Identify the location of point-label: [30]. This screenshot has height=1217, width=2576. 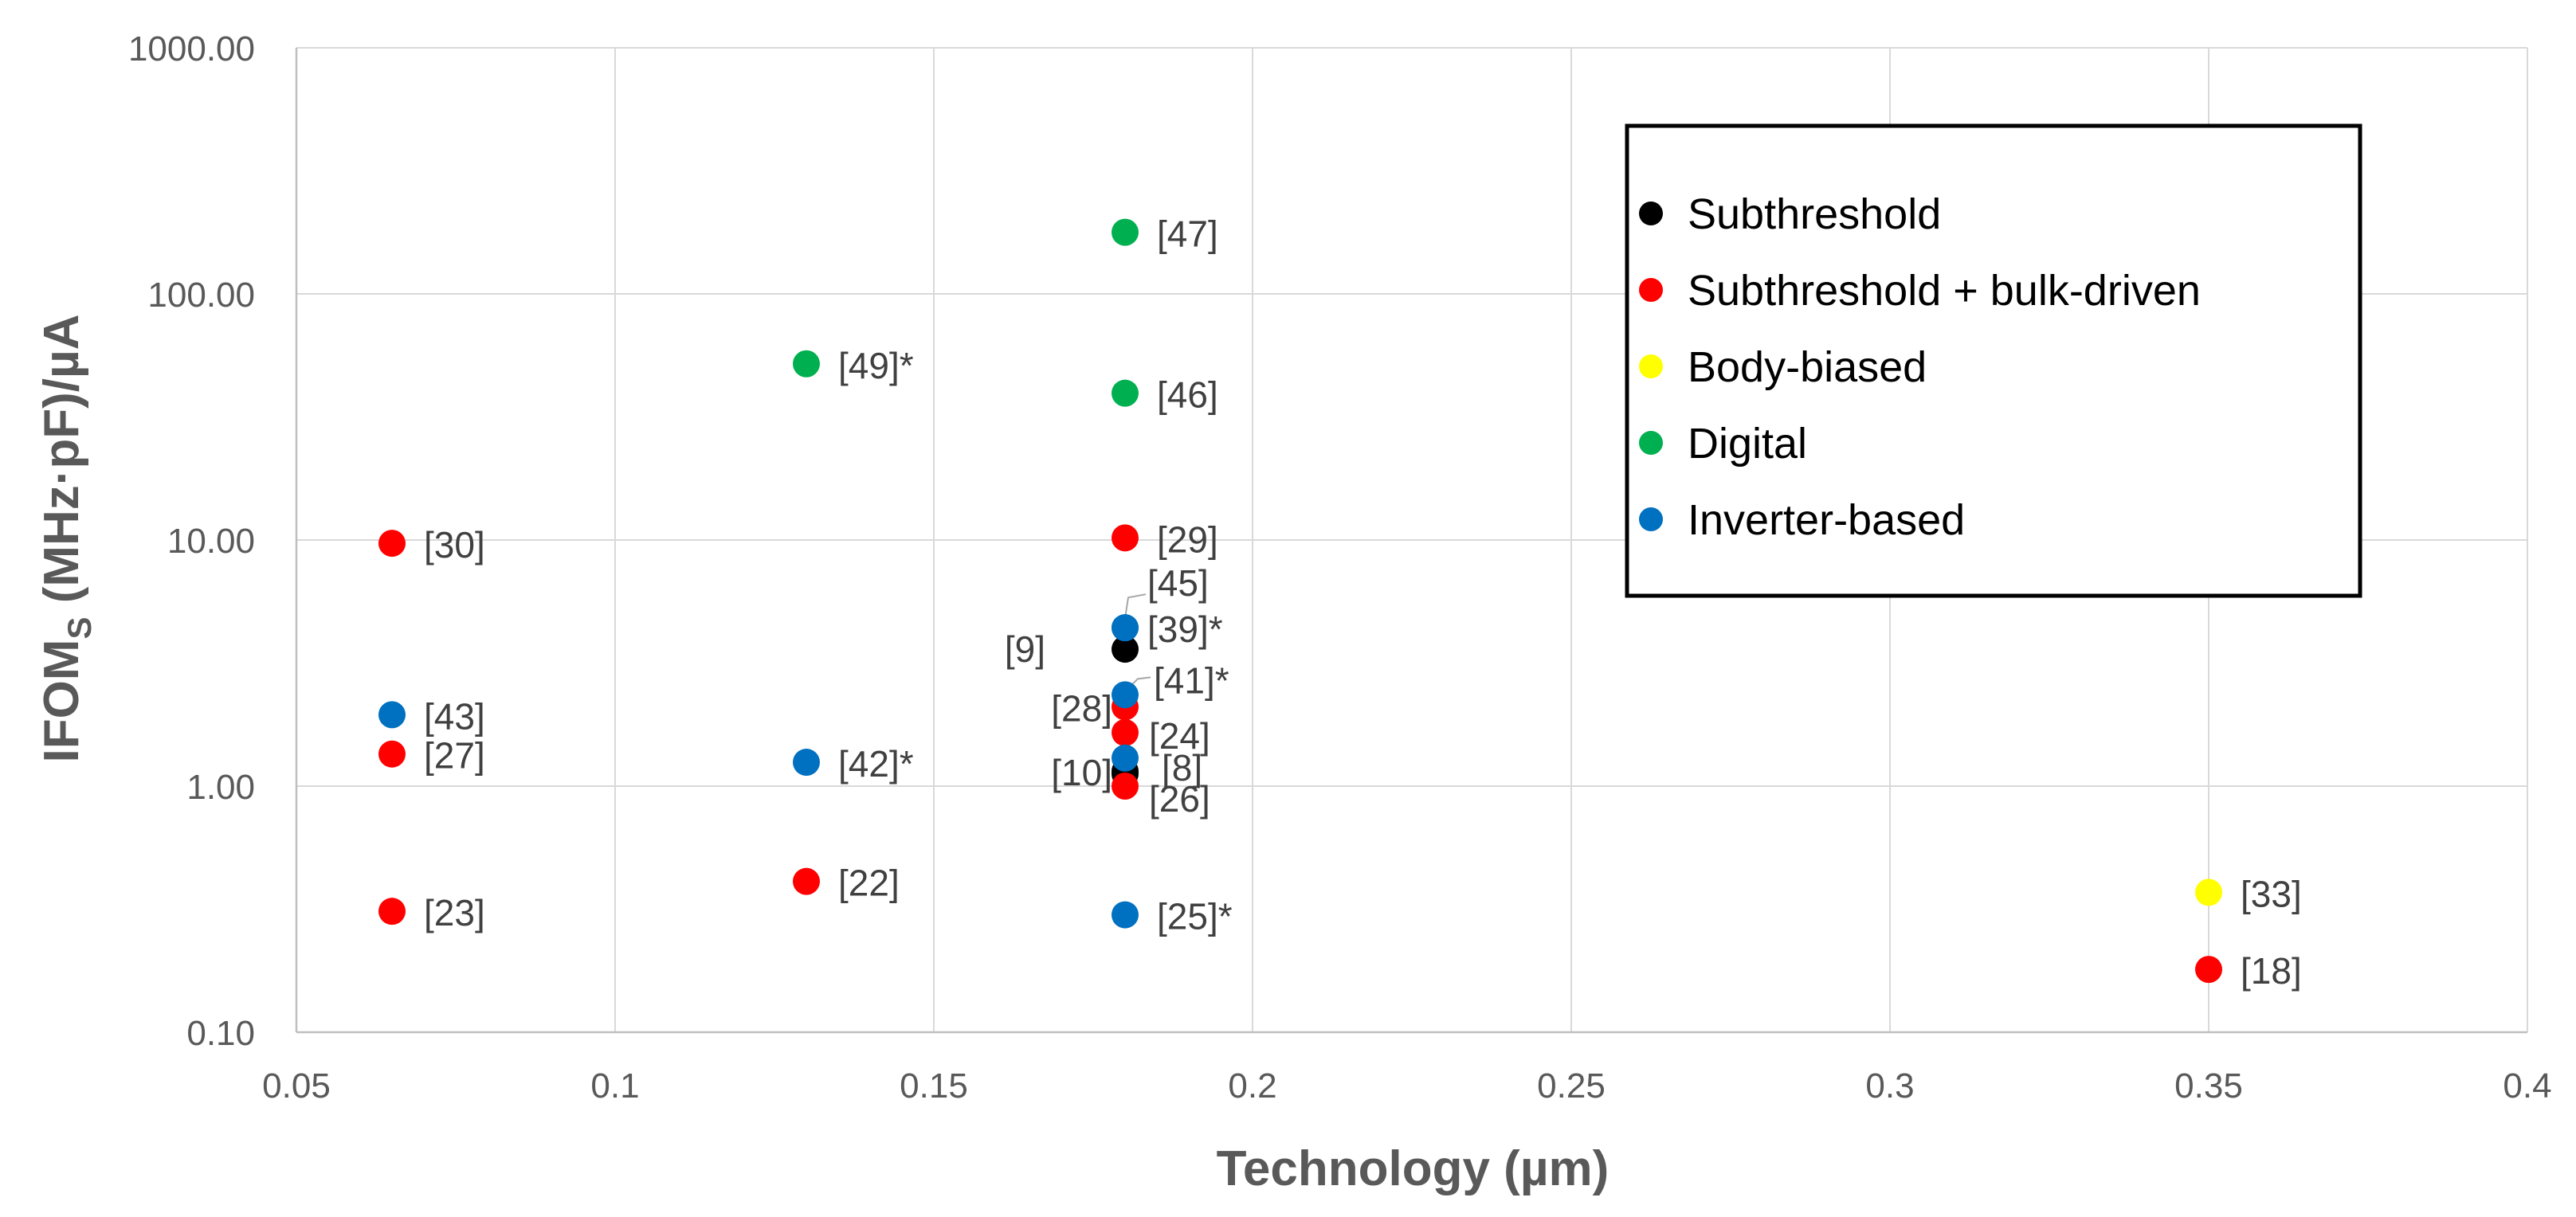
(455, 544).